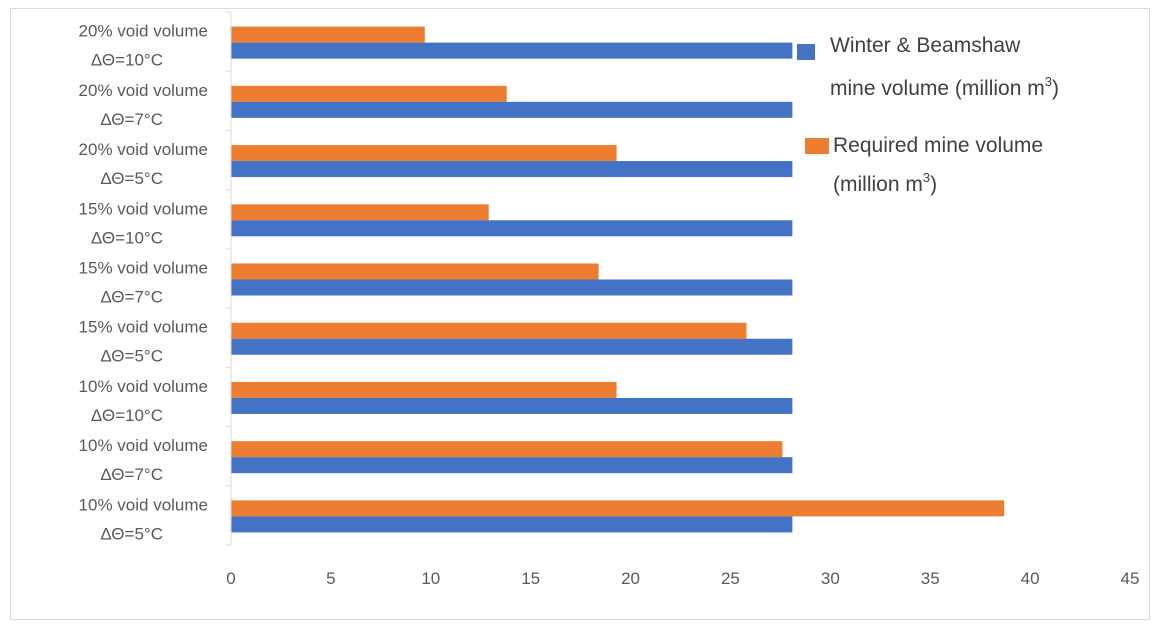  What do you see at coordinates (430, 578) in the screenshot?
I see `x-tick-label: 10` at bounding box center [430, 578].